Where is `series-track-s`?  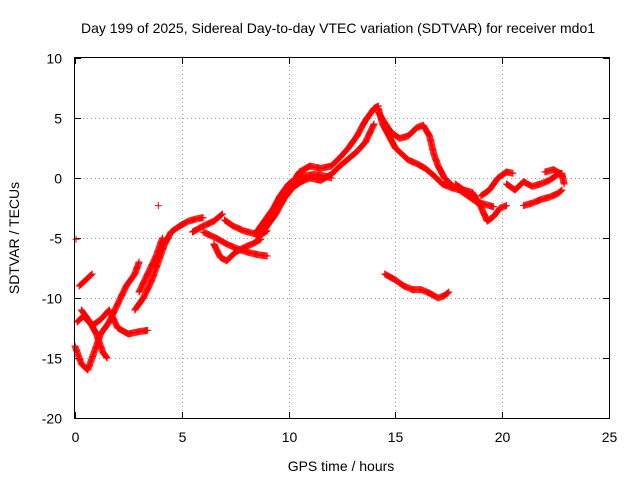
series-track-s is located at coordinates (497, 184).